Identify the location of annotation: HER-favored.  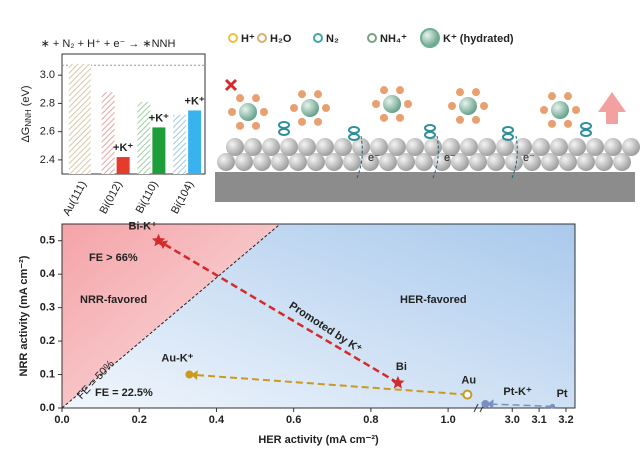
(433, 300).